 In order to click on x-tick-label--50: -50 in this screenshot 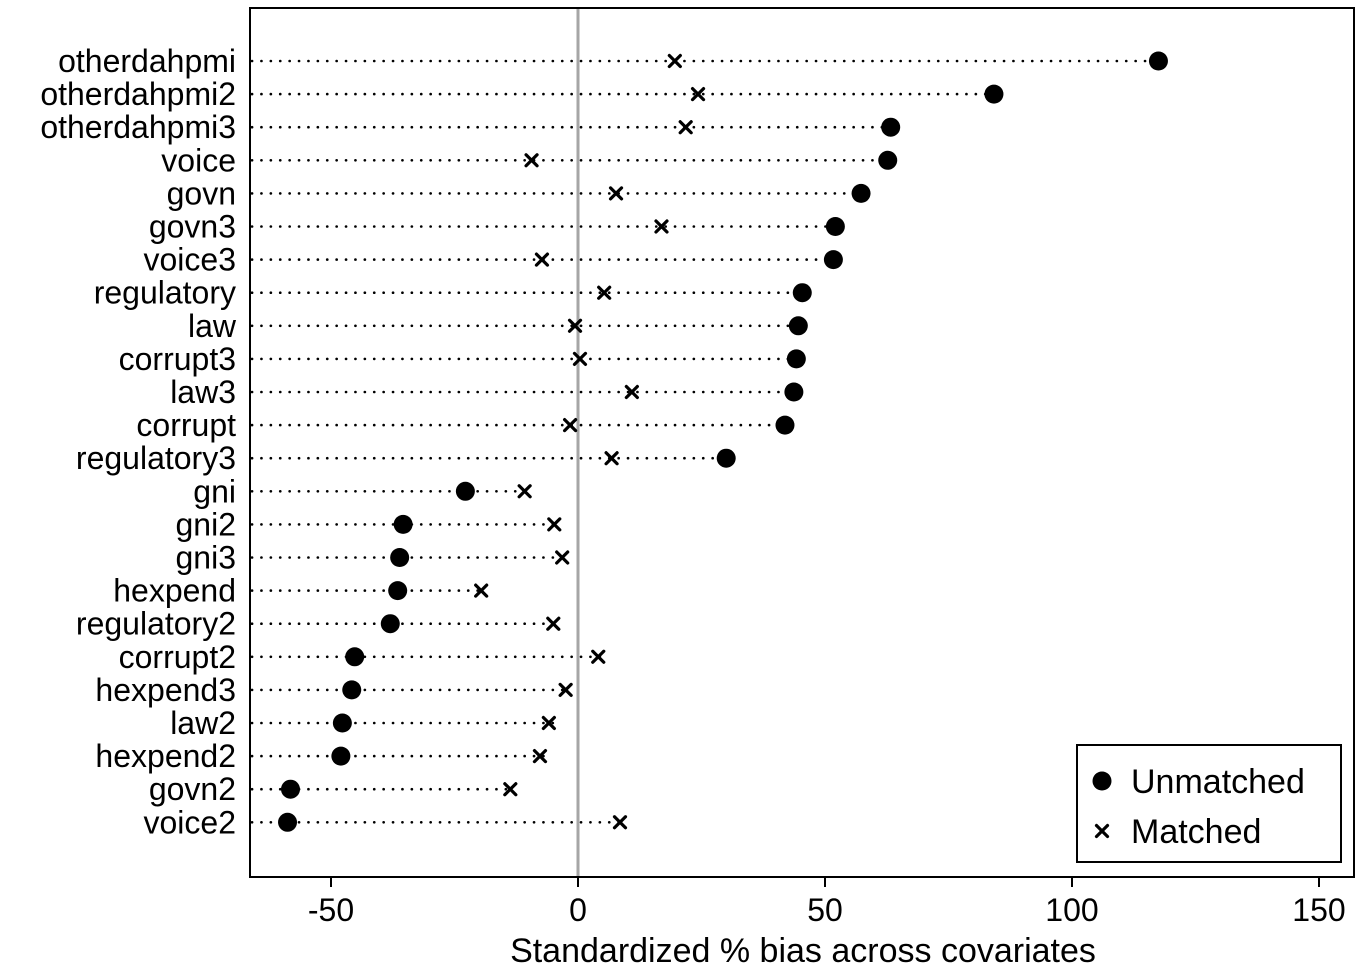, I will do `click(331, 910)`.